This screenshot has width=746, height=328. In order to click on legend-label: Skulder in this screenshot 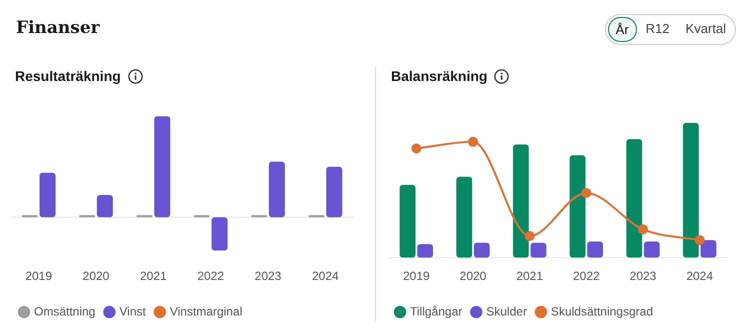, I will do `click(506, 311)`.